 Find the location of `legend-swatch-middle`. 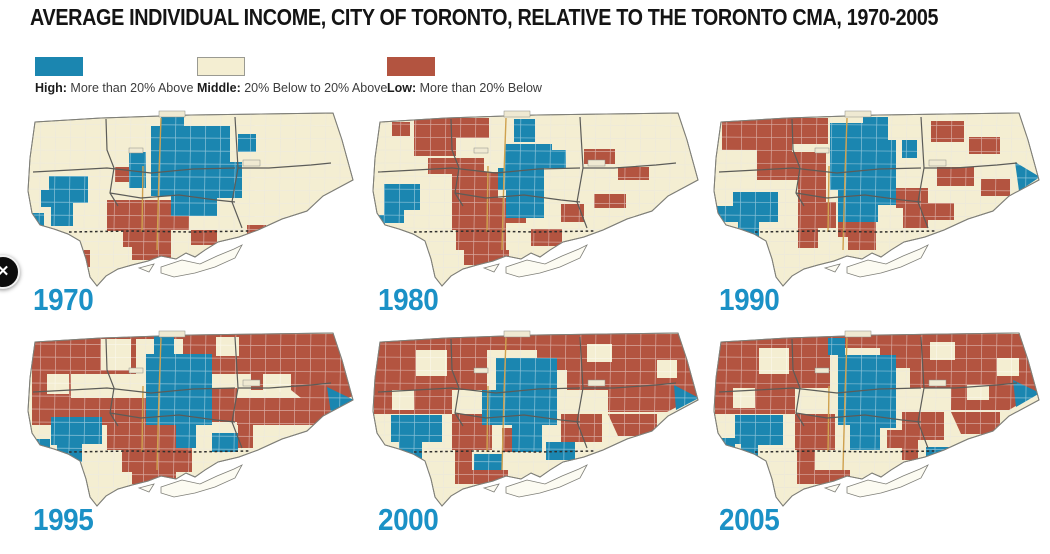

legend-swatch-middle is located at coordinates (221, 66).